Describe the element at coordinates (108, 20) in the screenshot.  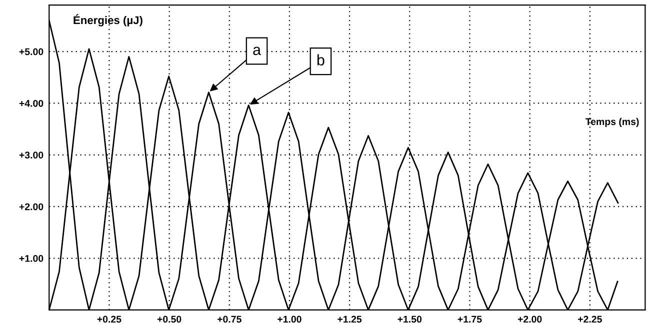
I see `y-axis-title: Énergies (µJ)` at that location.